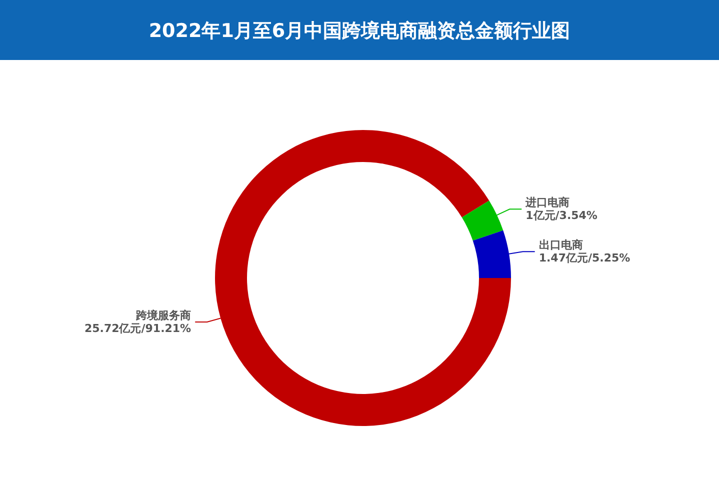 This screenshot has width=719, height=504. Describe the element at coordinates (547, 203) in the screenshot. I see `slice-label: 进口电商` at that location.